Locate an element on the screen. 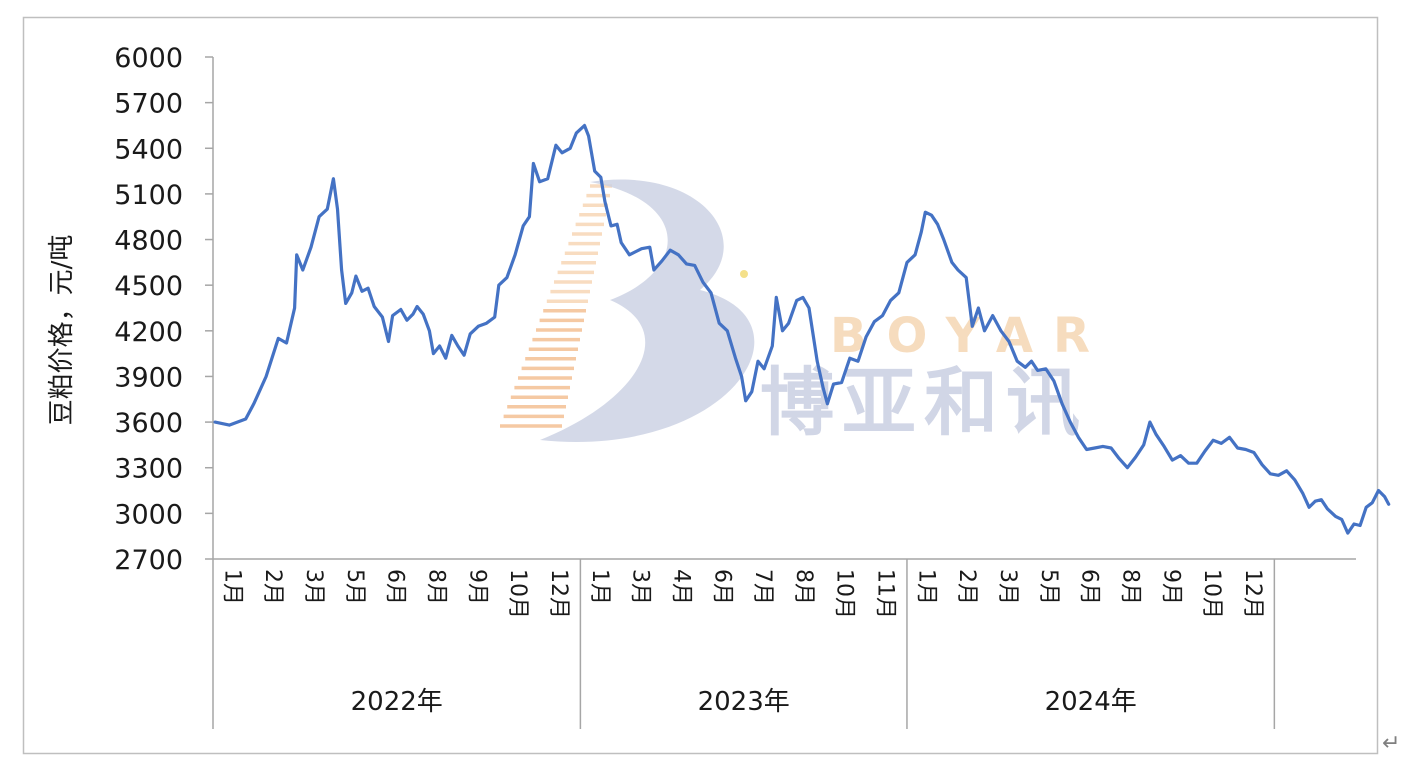  x-tick-label: 4月 is located at coordinates (680, 587).